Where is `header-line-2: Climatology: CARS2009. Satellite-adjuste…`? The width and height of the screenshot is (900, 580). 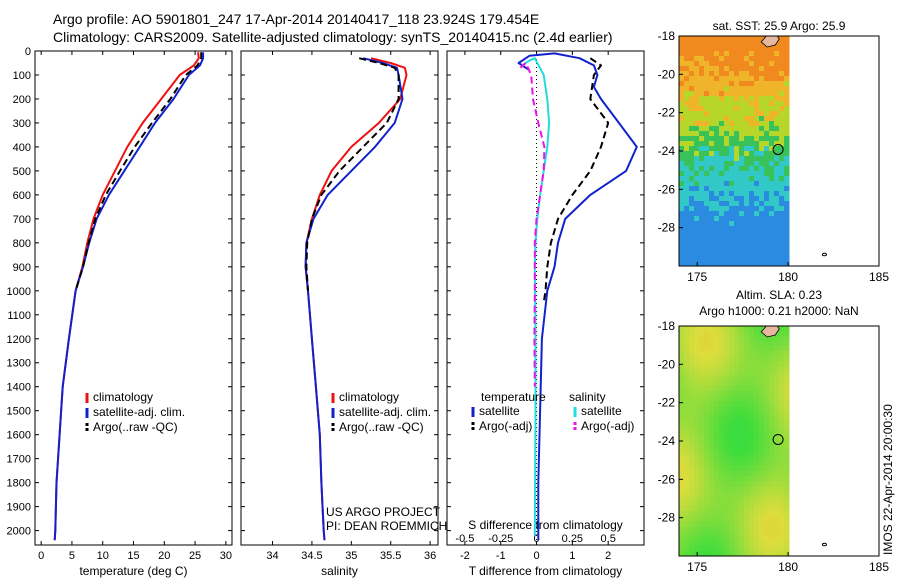 header-line-2: Climatology: CARS2009. Satellite-adjuste… is located at coordinates (333, 37).